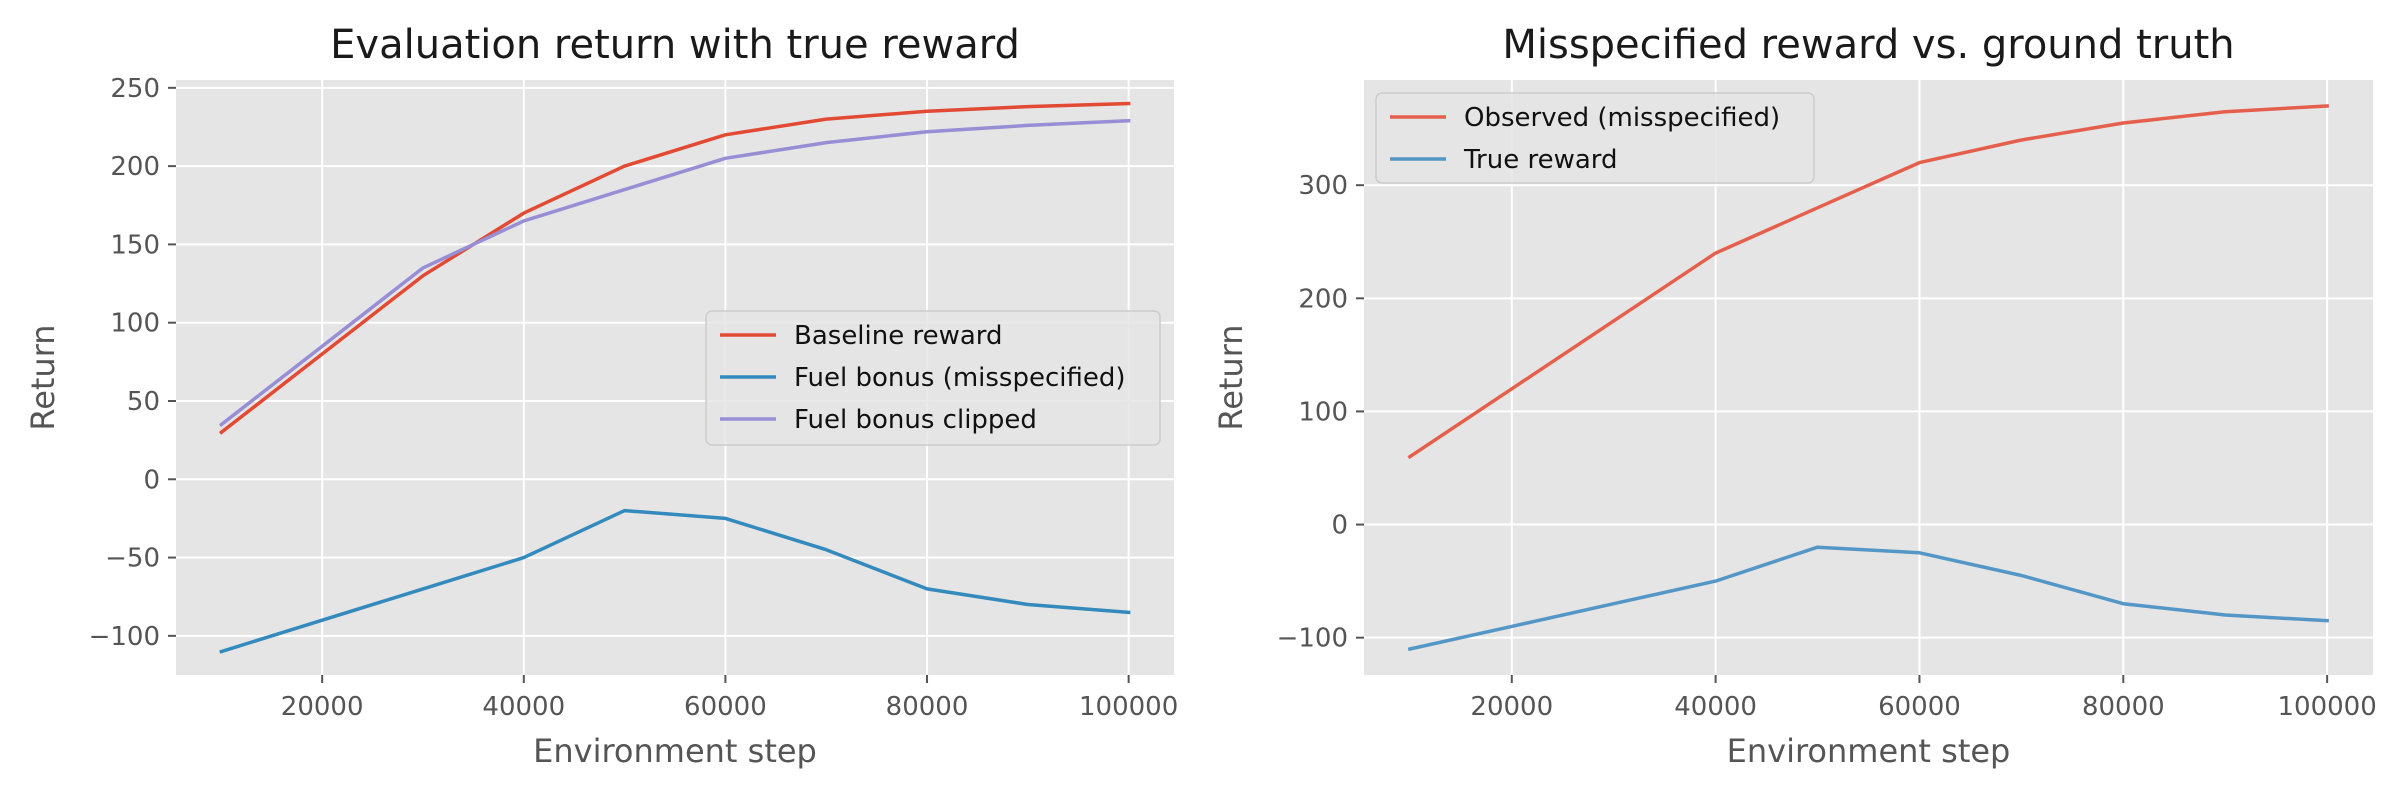 The height and width of the screenshot is (800, 2400). Describe the element at coordinates (132, 559) in the screenshot. I see `y-tick-label: −50` at that location.